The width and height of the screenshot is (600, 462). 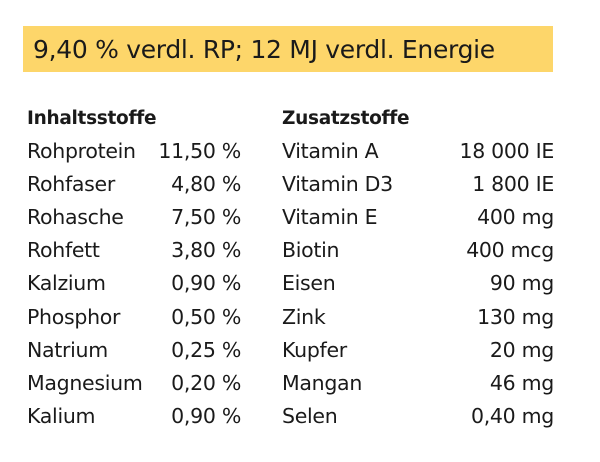 I want to click on zusatzstoff-row: Selen 0,40 mg, so click(x=418, y=416).